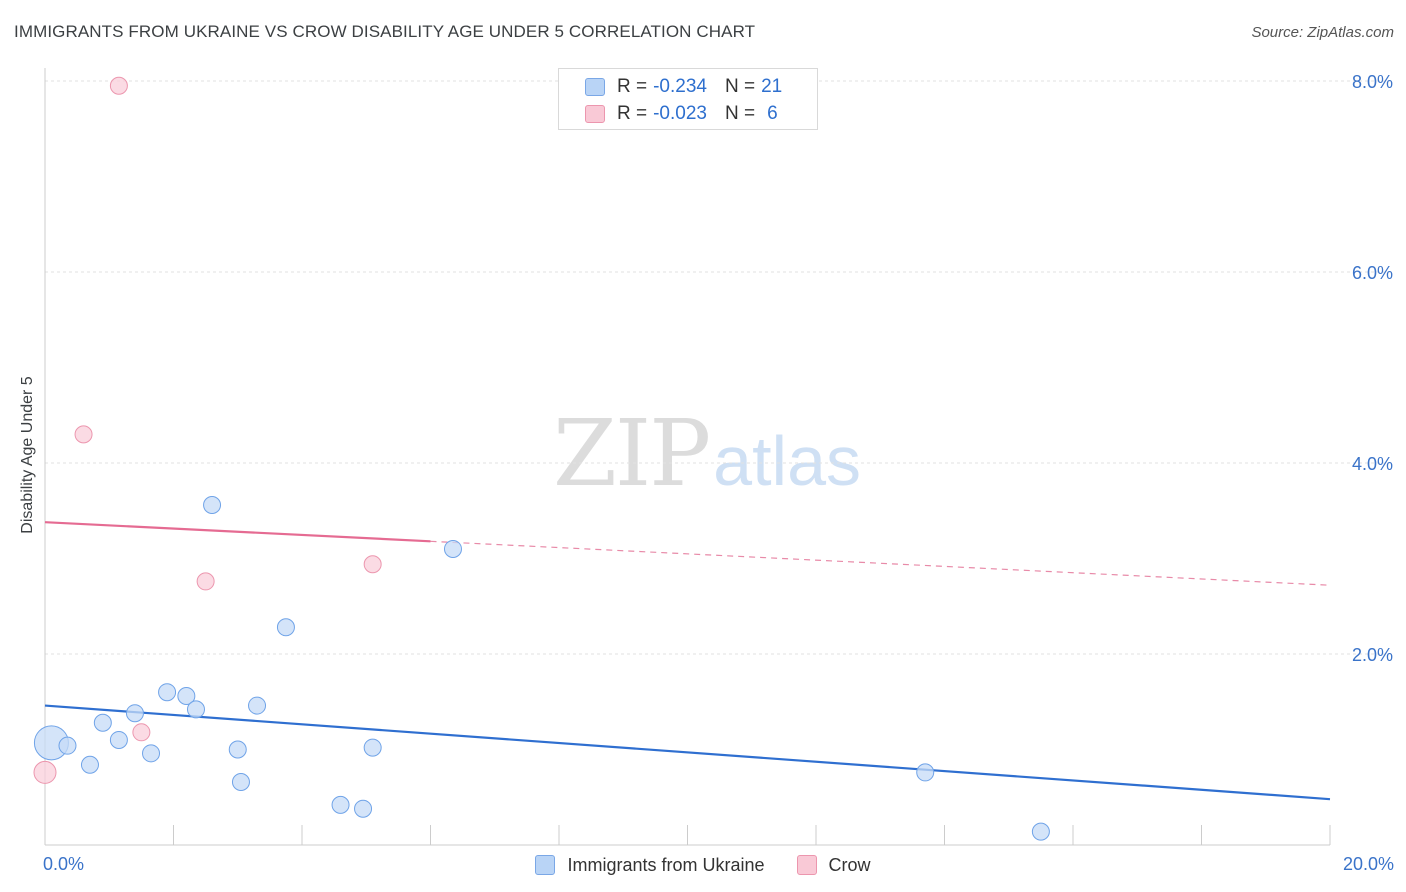 The height and width of the screenshot is (892, 1406). I want to click on source-credit: Source: ZipAtlas.com, so click(1322, 32).